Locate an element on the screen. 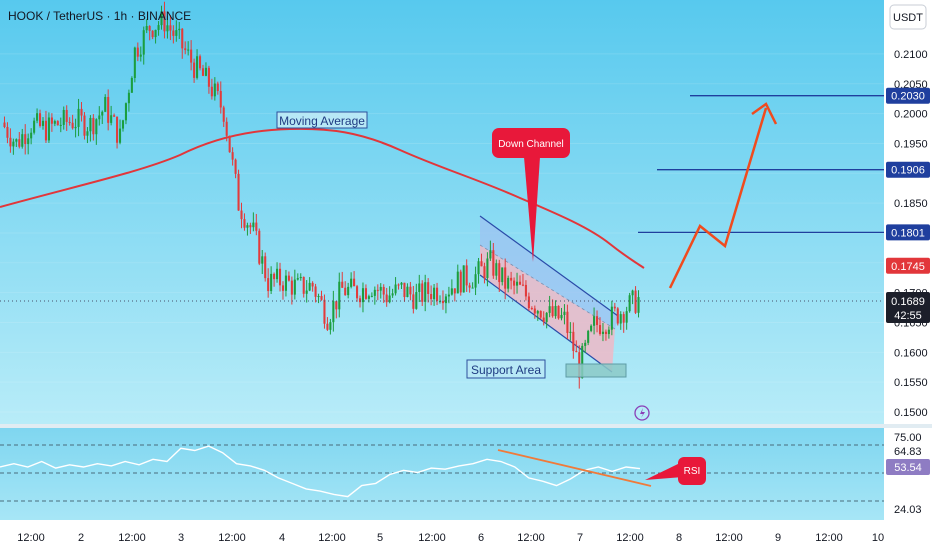 This screenshot has width=932, height=555. time-tick-label: 5 is located at coordinates (380, 538).